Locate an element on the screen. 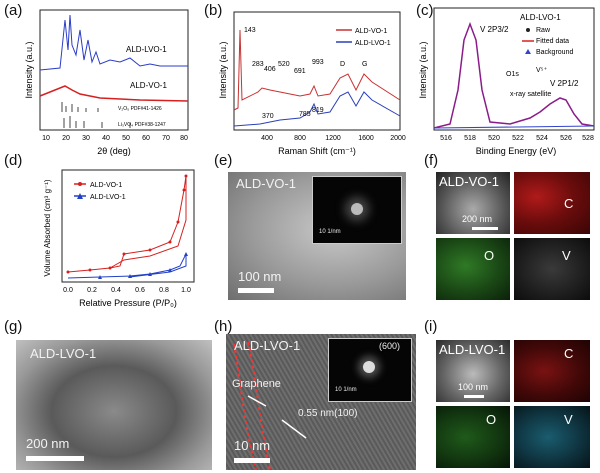 Image resolution: width=600 pixels, height=473 pixels. panel-i-map-c: C is located at coordinates (552, 371).